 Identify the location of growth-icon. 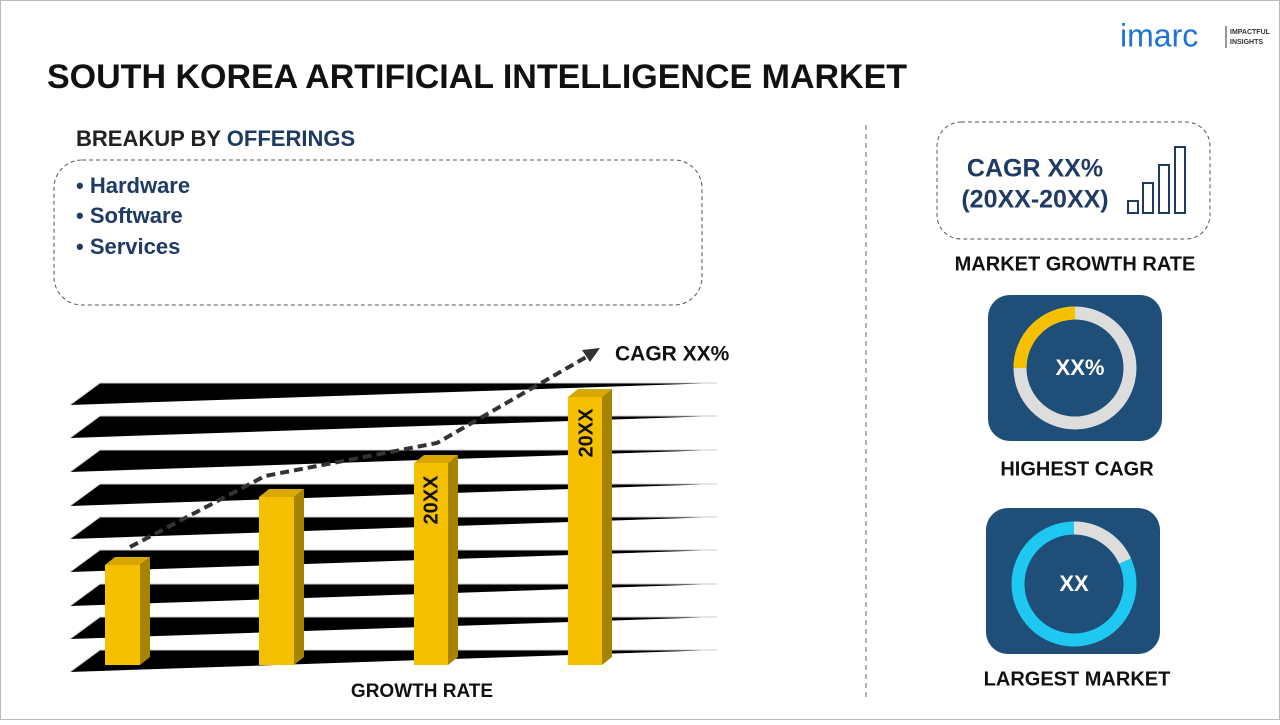
(1156, 180).